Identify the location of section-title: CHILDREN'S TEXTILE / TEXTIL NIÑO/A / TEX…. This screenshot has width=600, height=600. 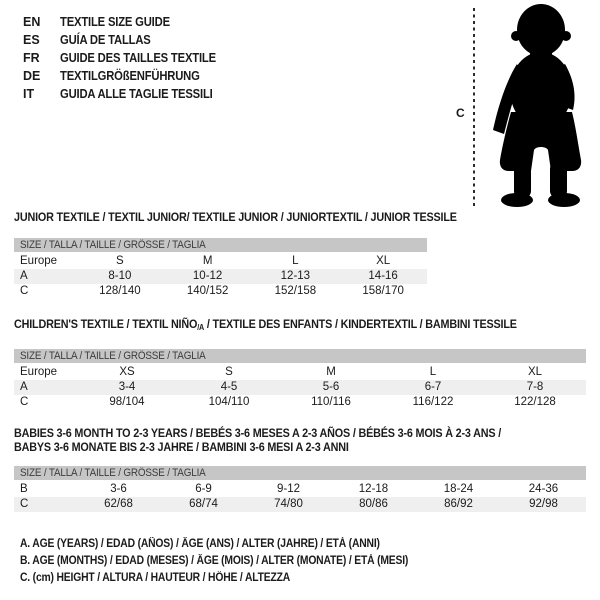
(300, 326).